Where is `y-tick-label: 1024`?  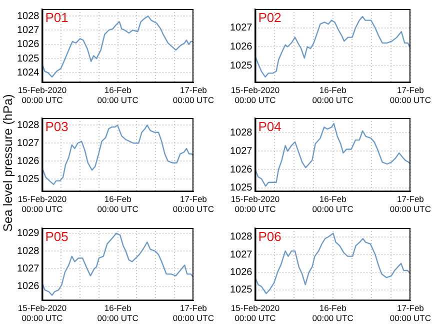 y-tick-label: 1024 is located at coordinates (28, 72).